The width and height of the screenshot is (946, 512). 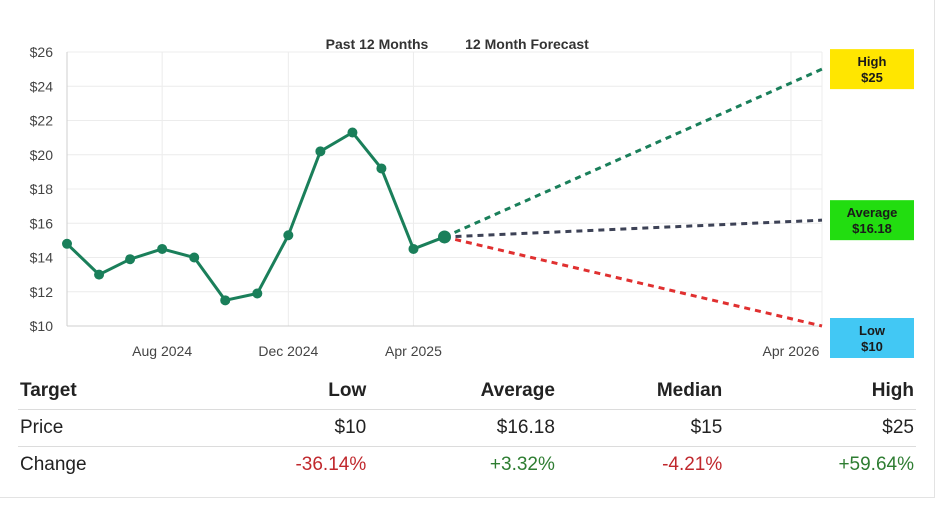 I want to click on forecast-callouts: High$25 Average$16.18 Low$10, so click(x=872, y=203).